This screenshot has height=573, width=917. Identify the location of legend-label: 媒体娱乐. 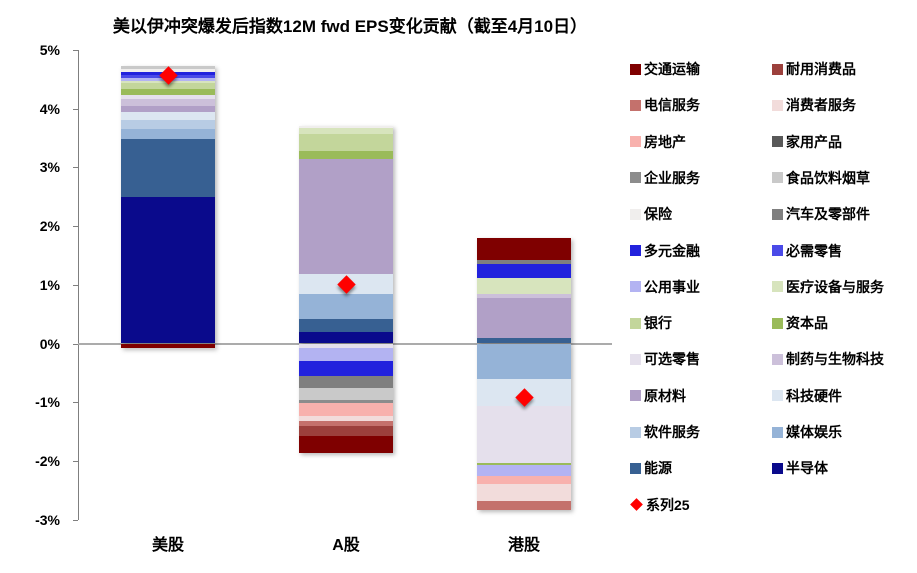
(814, 432).